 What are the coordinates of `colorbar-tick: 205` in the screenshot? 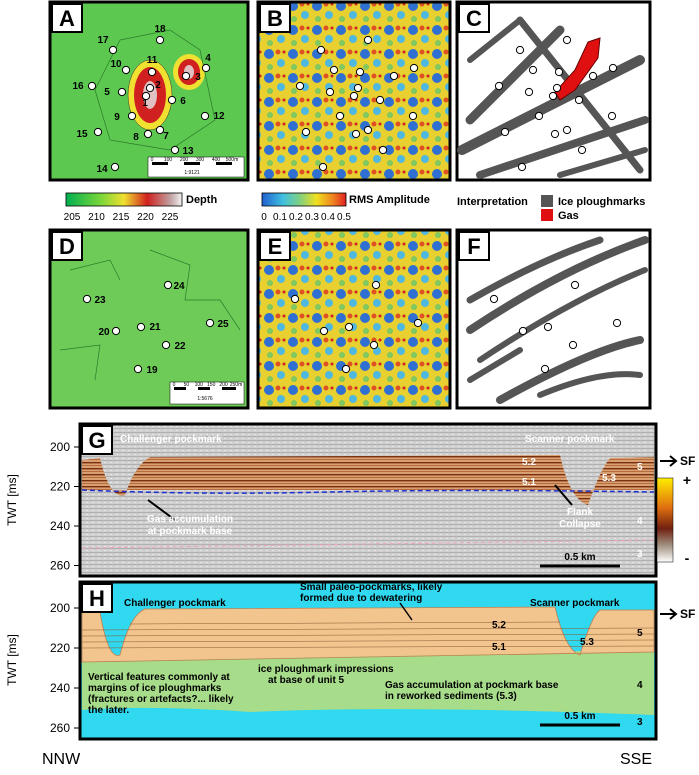 It's located at (72, 217).